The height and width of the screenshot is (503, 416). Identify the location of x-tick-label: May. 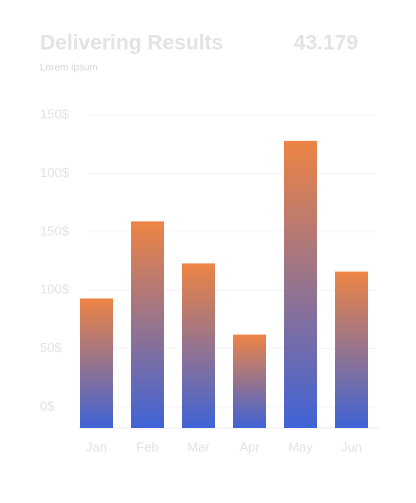
(300, 446).